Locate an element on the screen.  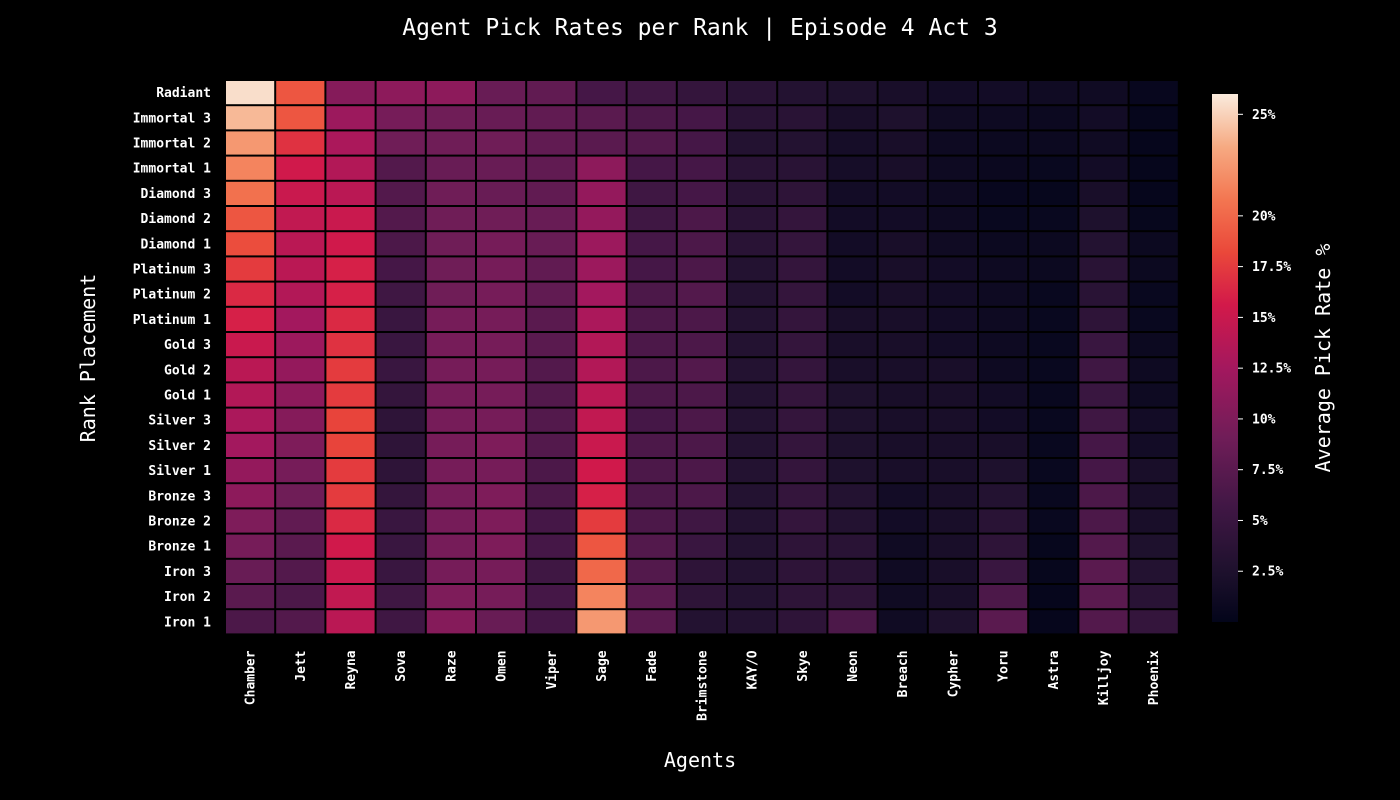
heatmap-cell-radiant-raze is located at coordinates (450, 93).